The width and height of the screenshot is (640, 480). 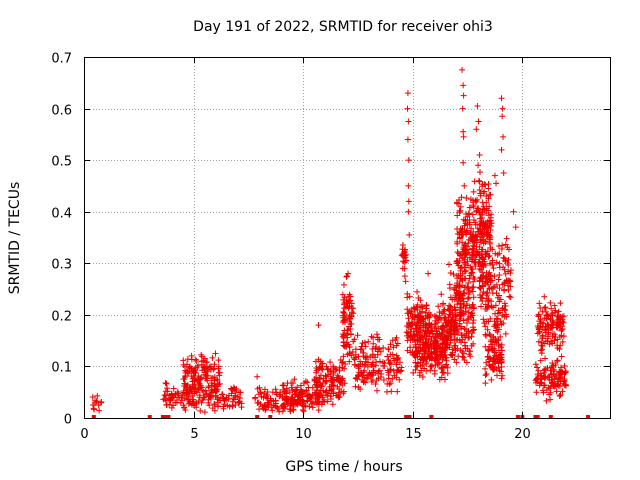 What do you see at coordinates (68, 420) in the screenshot?
I see `y-tick-label: 0` at bounding box center [68, 420].